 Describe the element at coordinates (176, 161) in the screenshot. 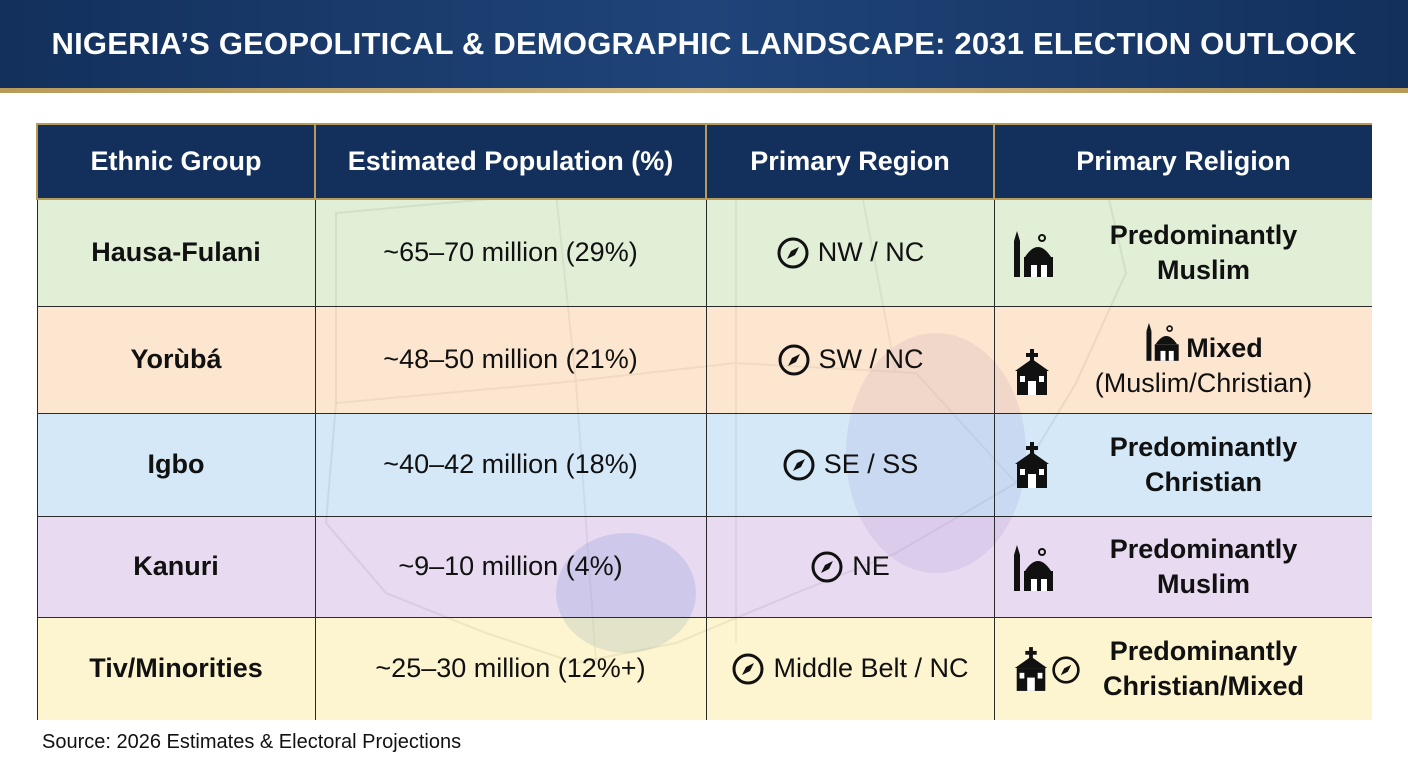

I see `column-header-ethnic-group: Ethnic Group` at that location.